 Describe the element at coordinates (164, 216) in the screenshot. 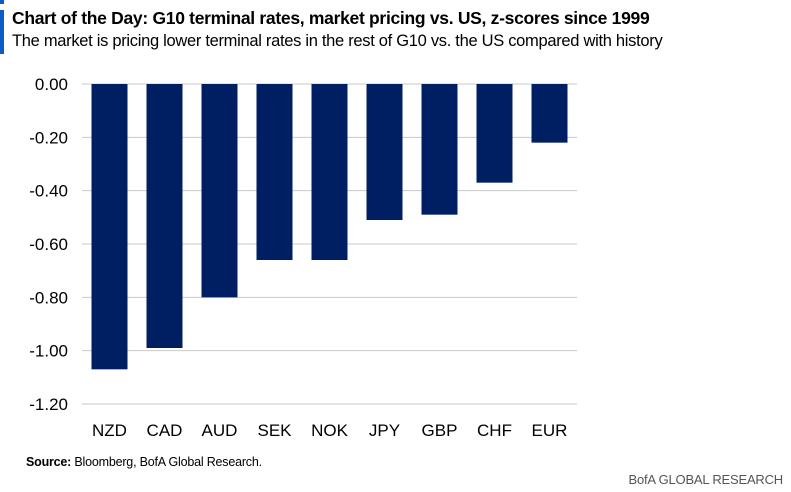

I see `bar-cad` at that location.